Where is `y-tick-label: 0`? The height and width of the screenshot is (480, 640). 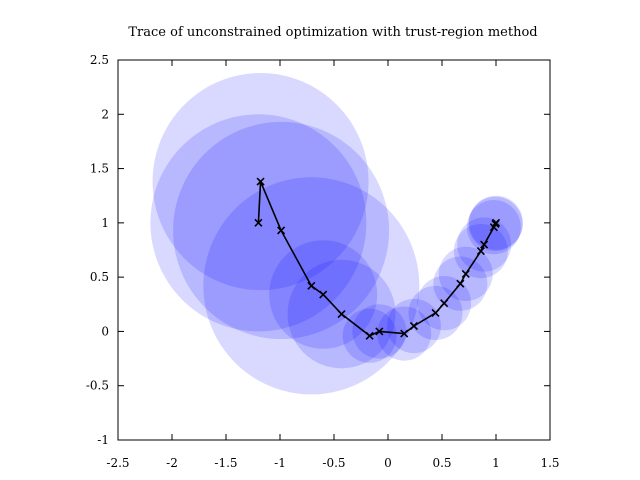
y-tick-label: 0 is located at coordinates (105, 331).